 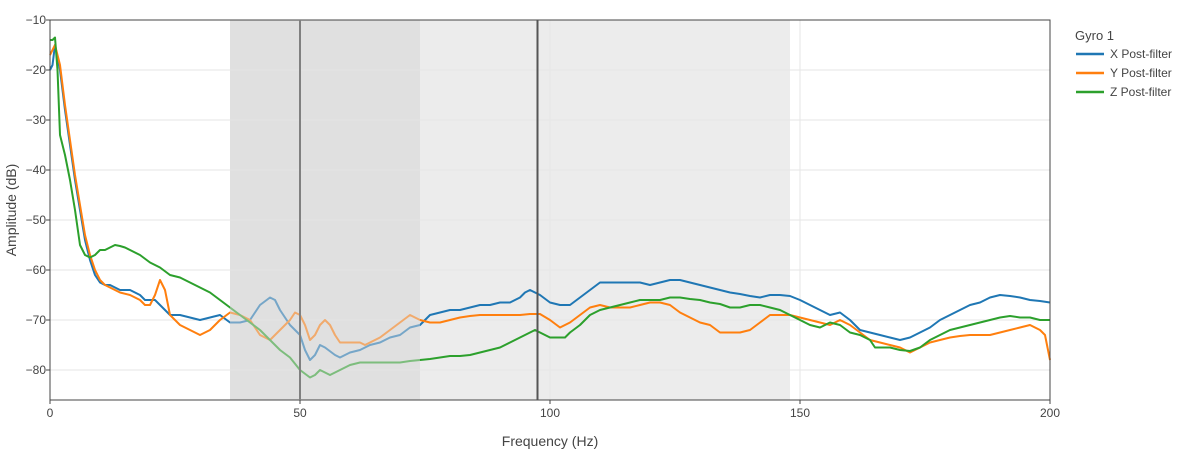 What do you see at coordinates (36, 70) in the screenshot?
I see `y-tick-label-6: −20` at bounding box center [36, 70].